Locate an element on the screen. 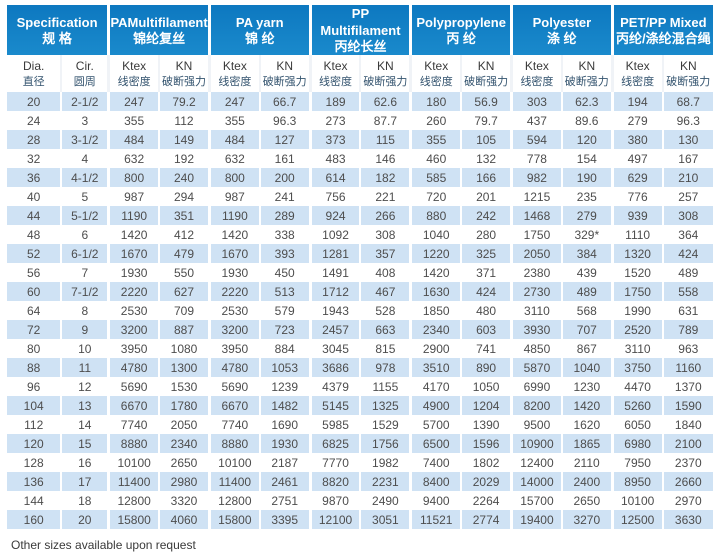 This screenshot has height=552, width=715. cell-value: 62.6 is located at coordinates (386, 101).